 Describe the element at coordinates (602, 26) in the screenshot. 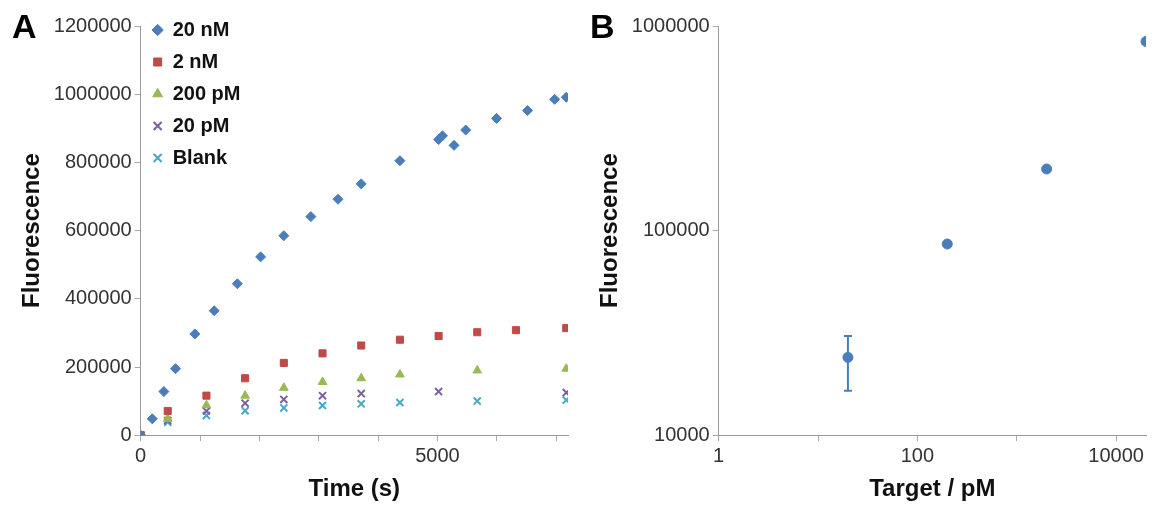

I see `text: B` at that location.